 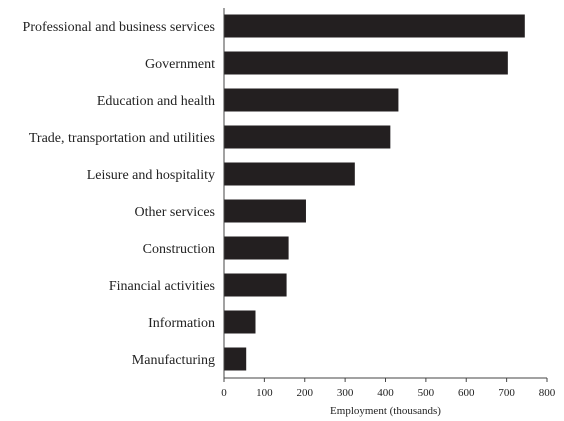 I want to click on x-ticks-group: 0 100 200 300 400 500 600 700 800, so click(x=388, y=388).